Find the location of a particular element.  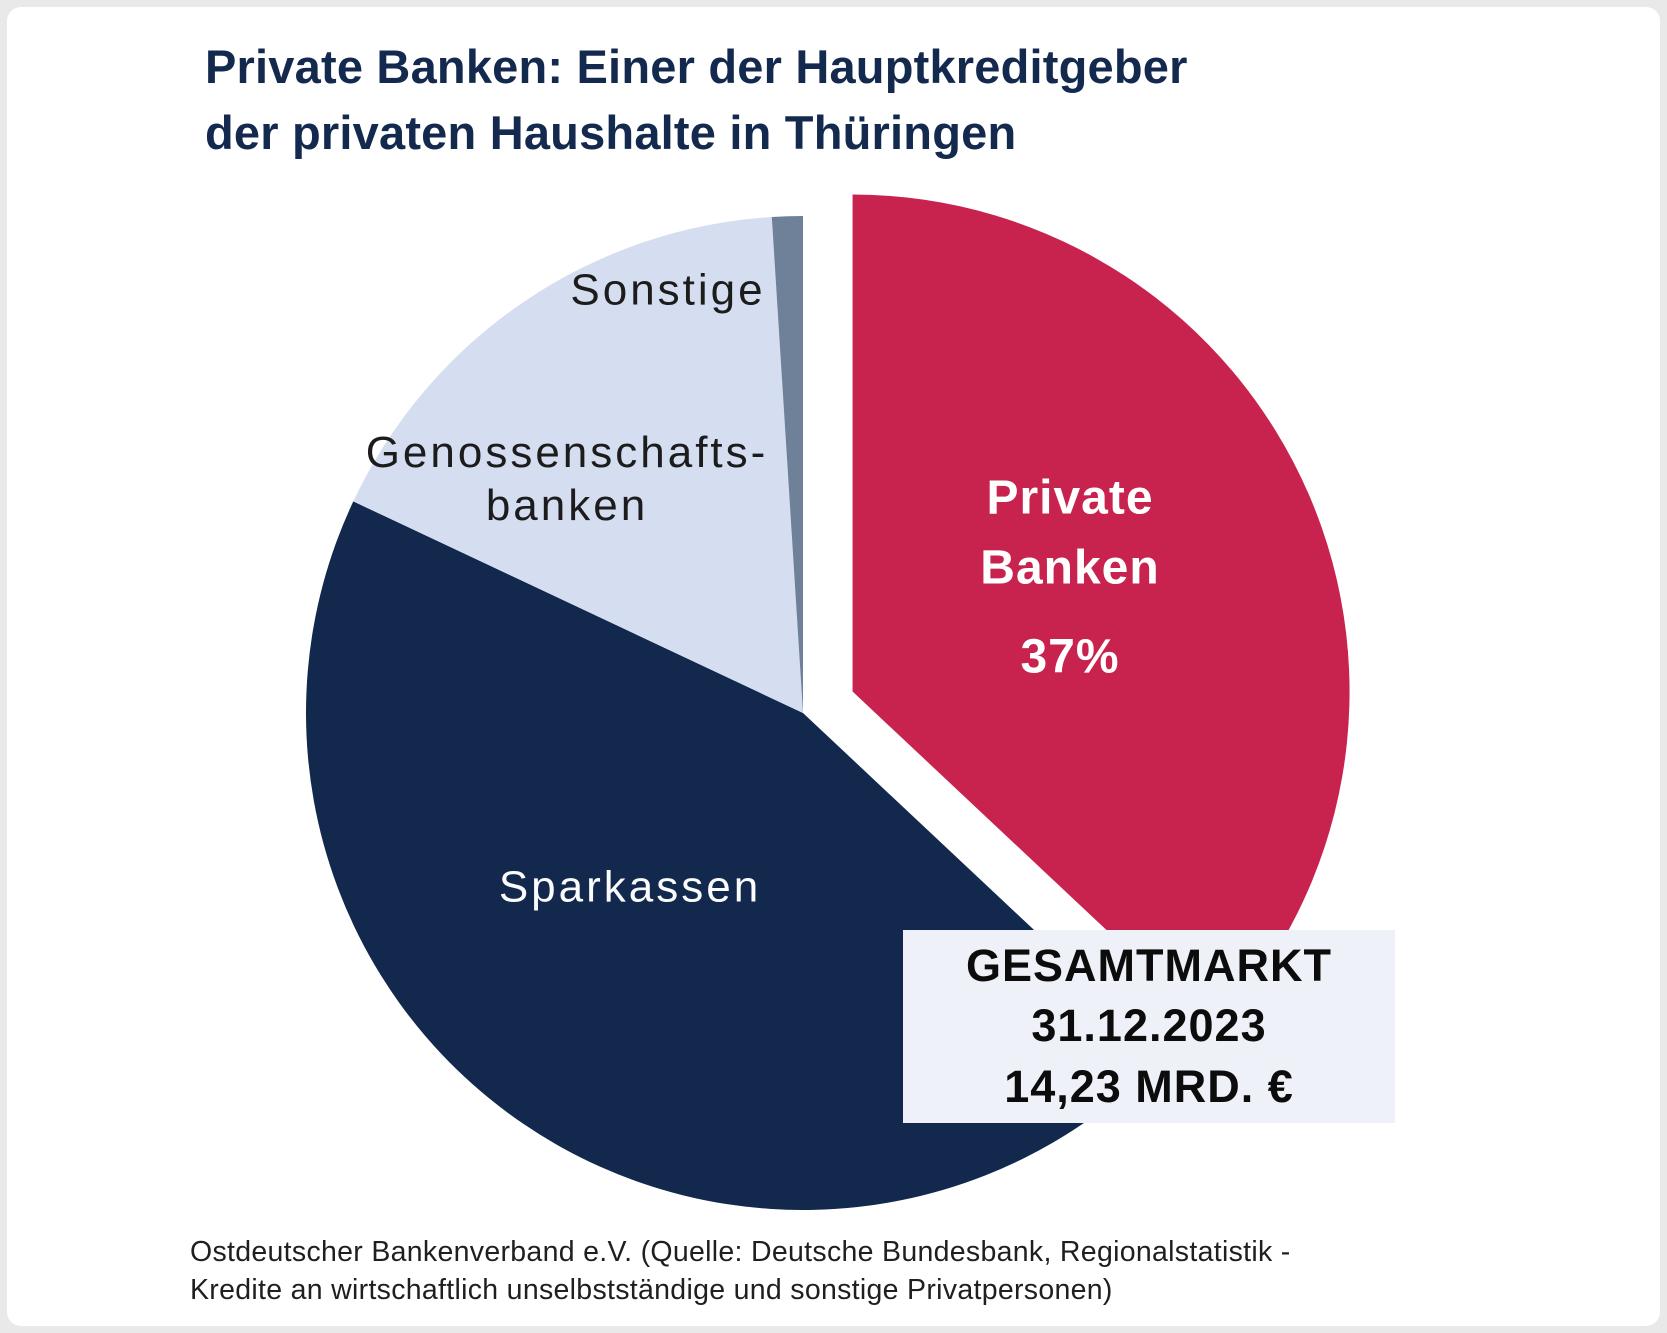

slice-label-sparkassen: Sparkassen is located at coordinates (630, 887).